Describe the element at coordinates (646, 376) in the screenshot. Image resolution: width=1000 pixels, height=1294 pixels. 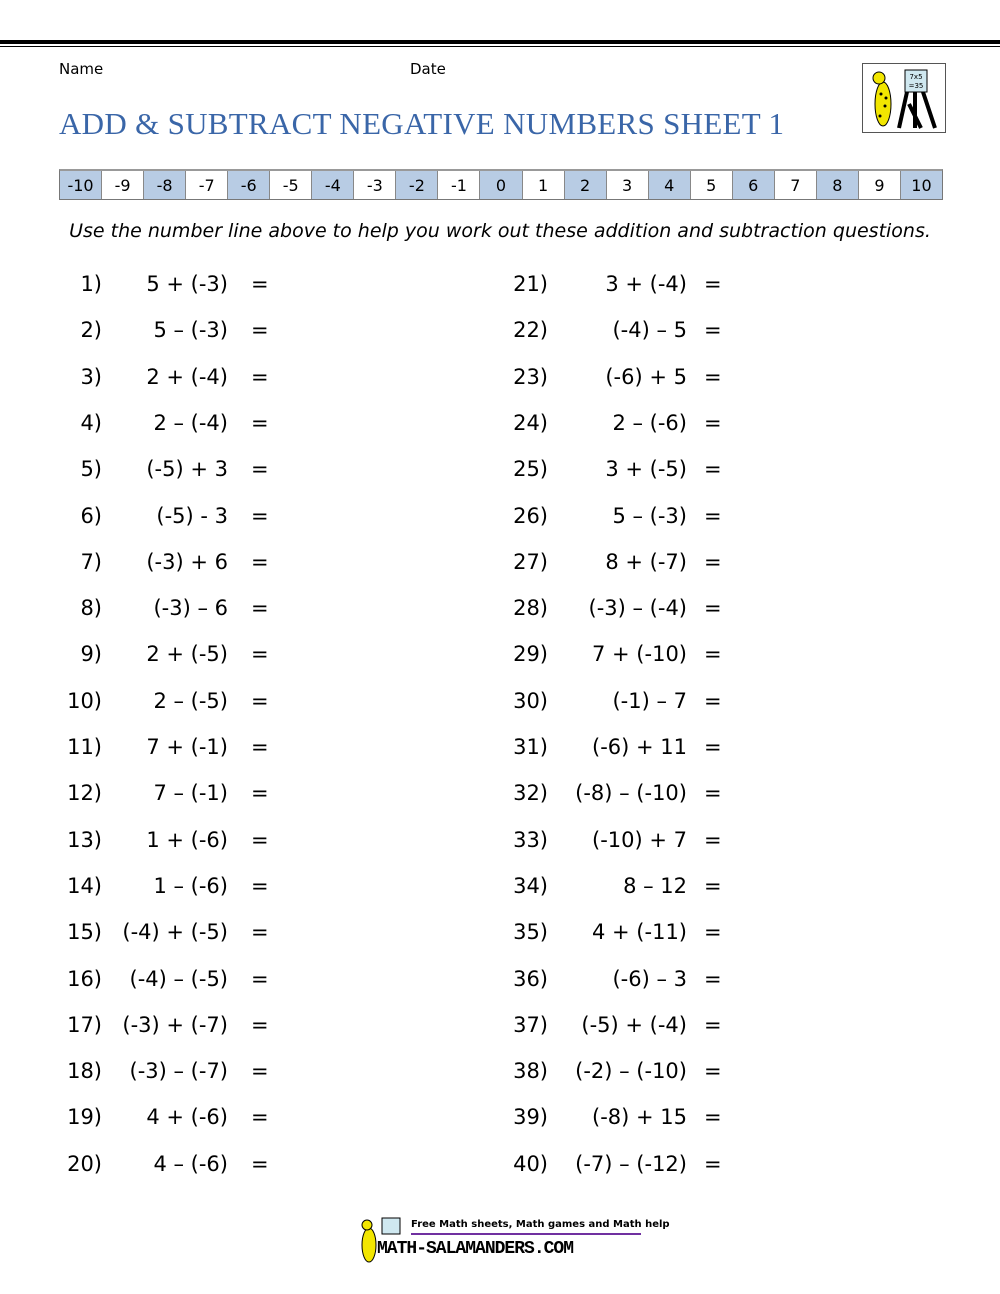
I see `question-expression: (-6) + 5` at that location.